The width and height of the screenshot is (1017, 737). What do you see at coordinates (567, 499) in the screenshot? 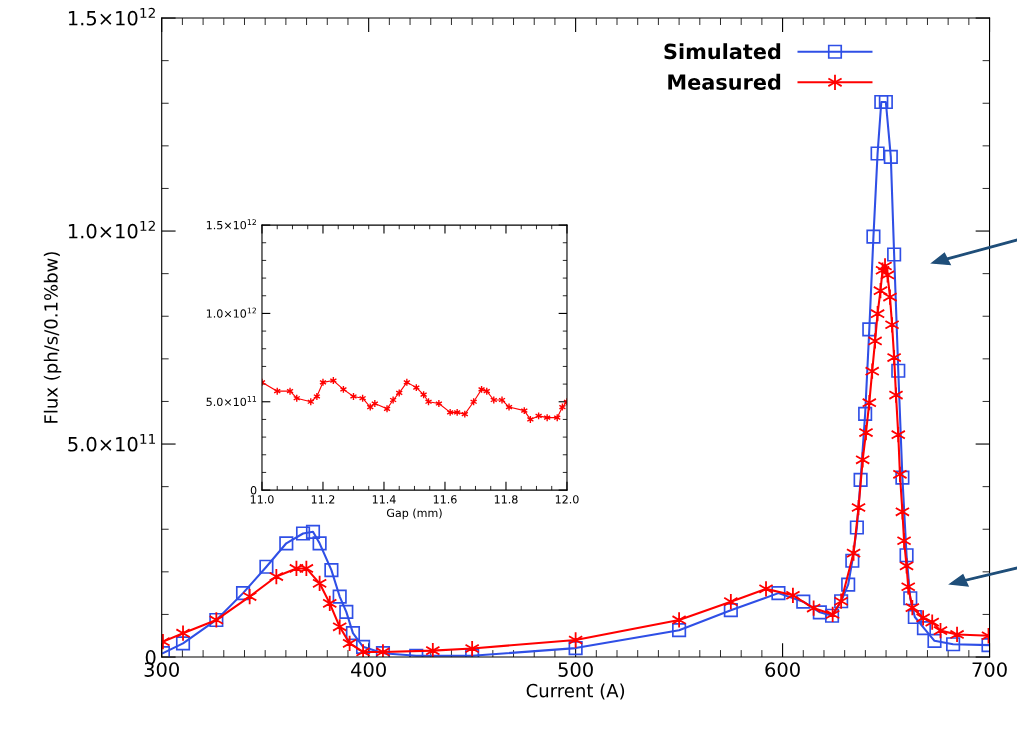
I see `x-tick-label: 12.0` at bounding box center [567, 499].